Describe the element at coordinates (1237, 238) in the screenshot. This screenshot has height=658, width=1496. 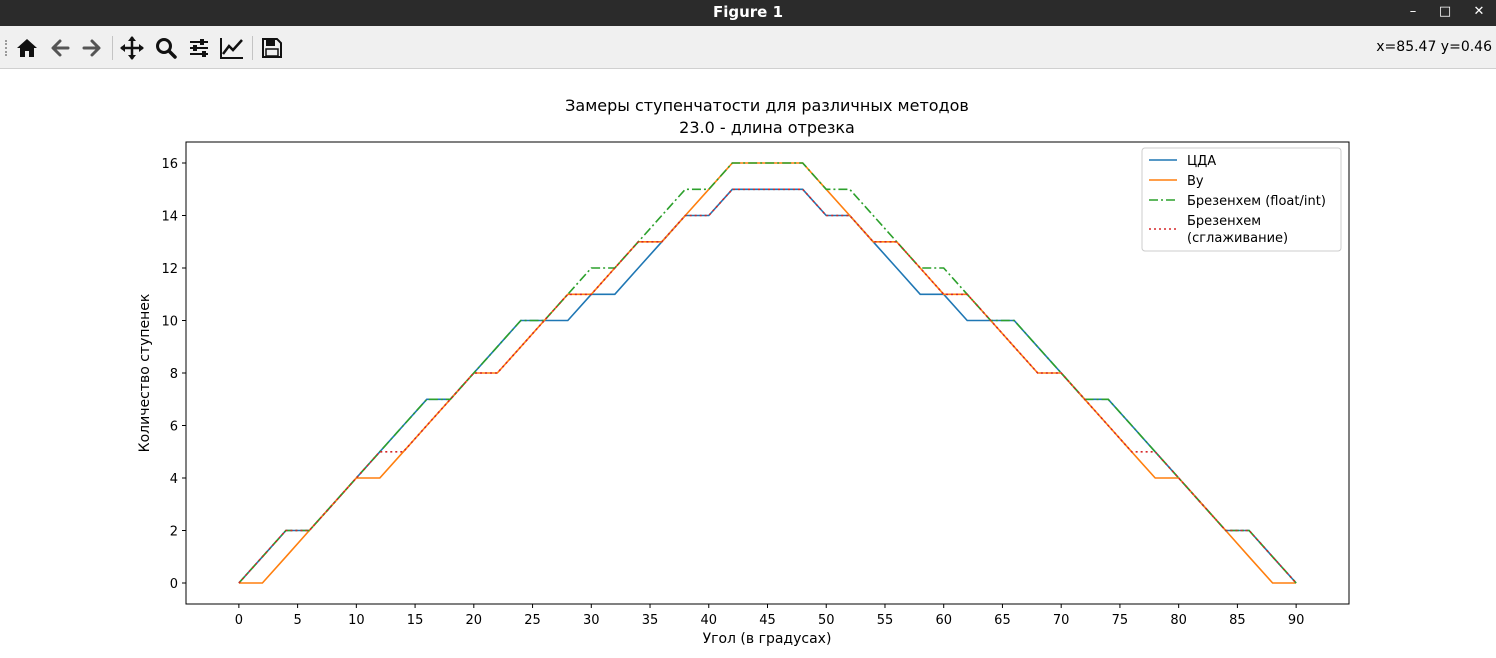
I see `legend-label-4: (сглаживание)` at that location.